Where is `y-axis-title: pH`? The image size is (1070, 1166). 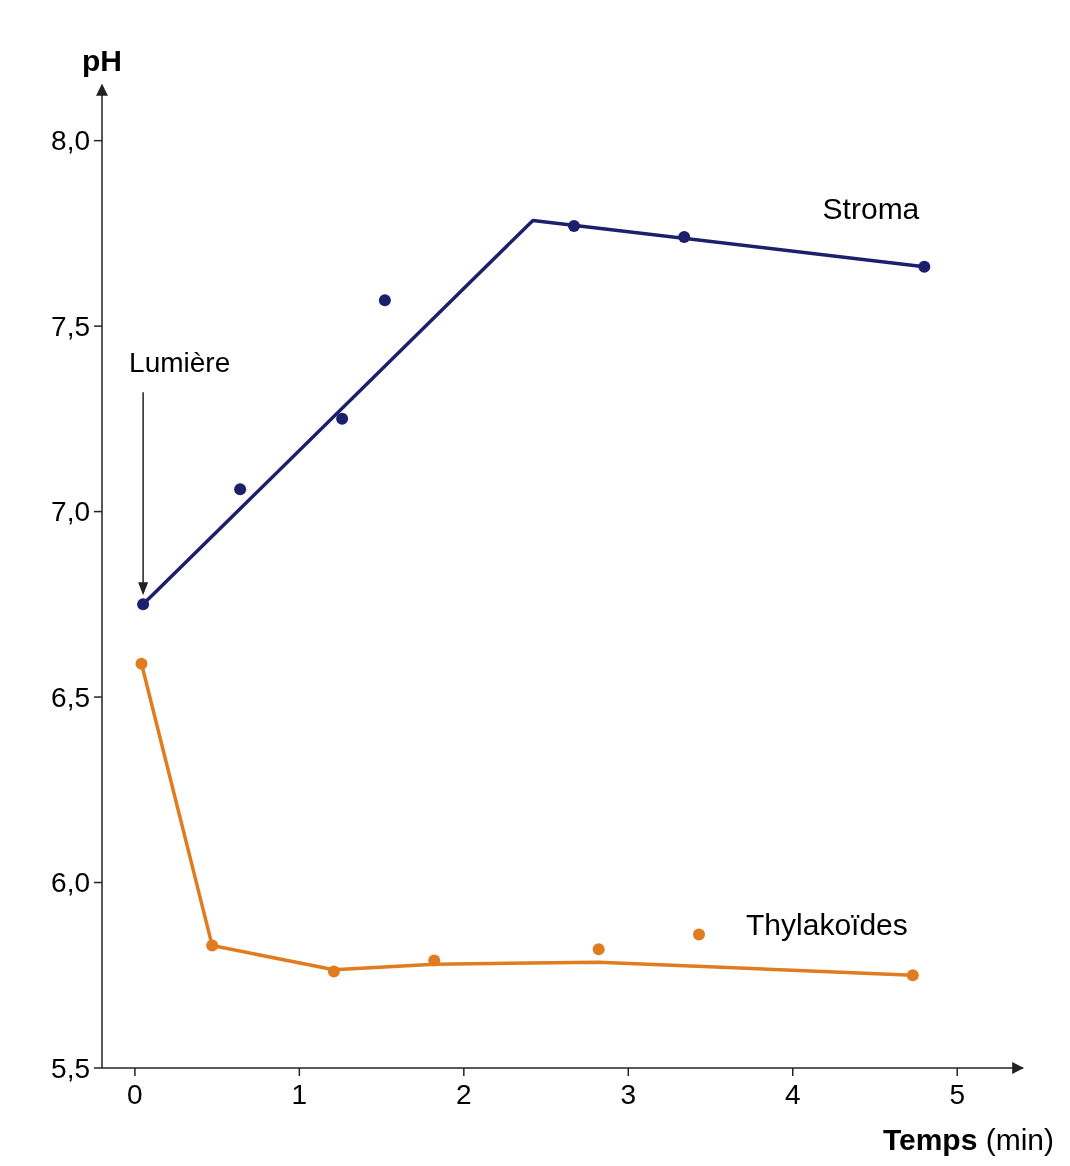
y-axis-title: pH is located at coordinates (102, 60).